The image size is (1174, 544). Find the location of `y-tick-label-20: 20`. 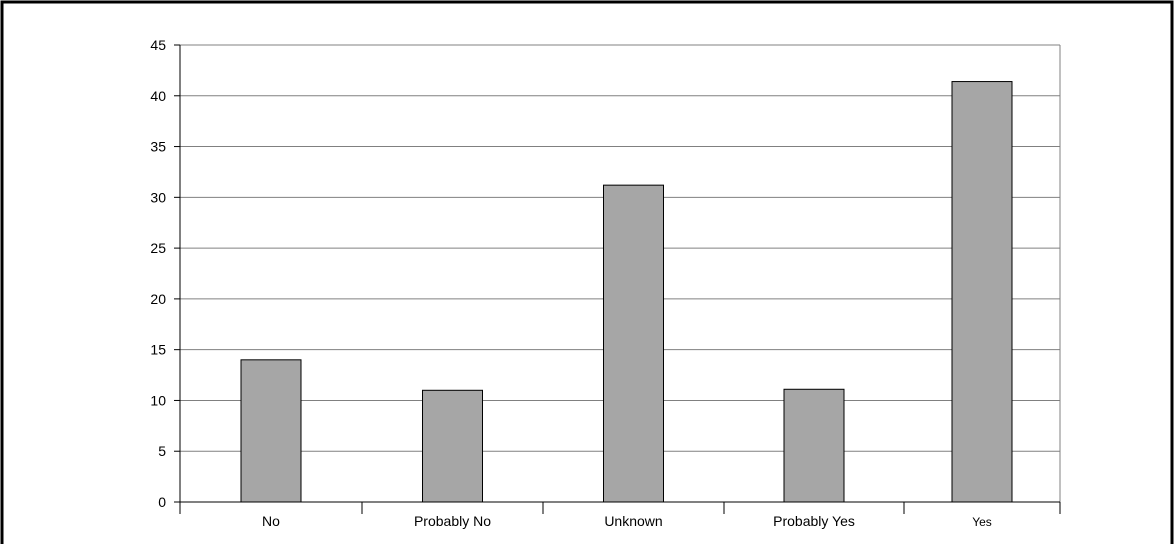

y-tick-label-20: 20 is located at coordinates (158, 299).